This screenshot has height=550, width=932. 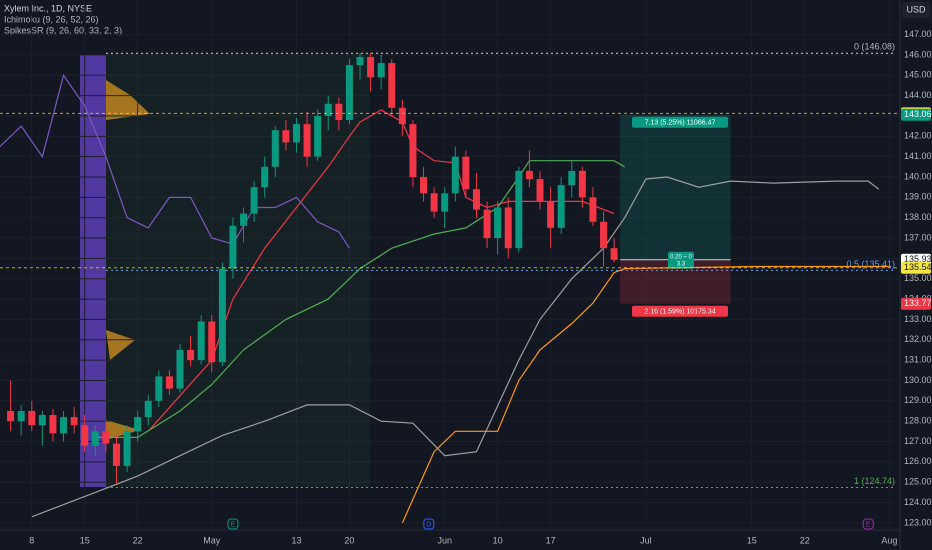 What do you see at coordinates (918, 421) in the screenshot?
I see `y-tick-label: 128.00` at bounding box center [918, 421].